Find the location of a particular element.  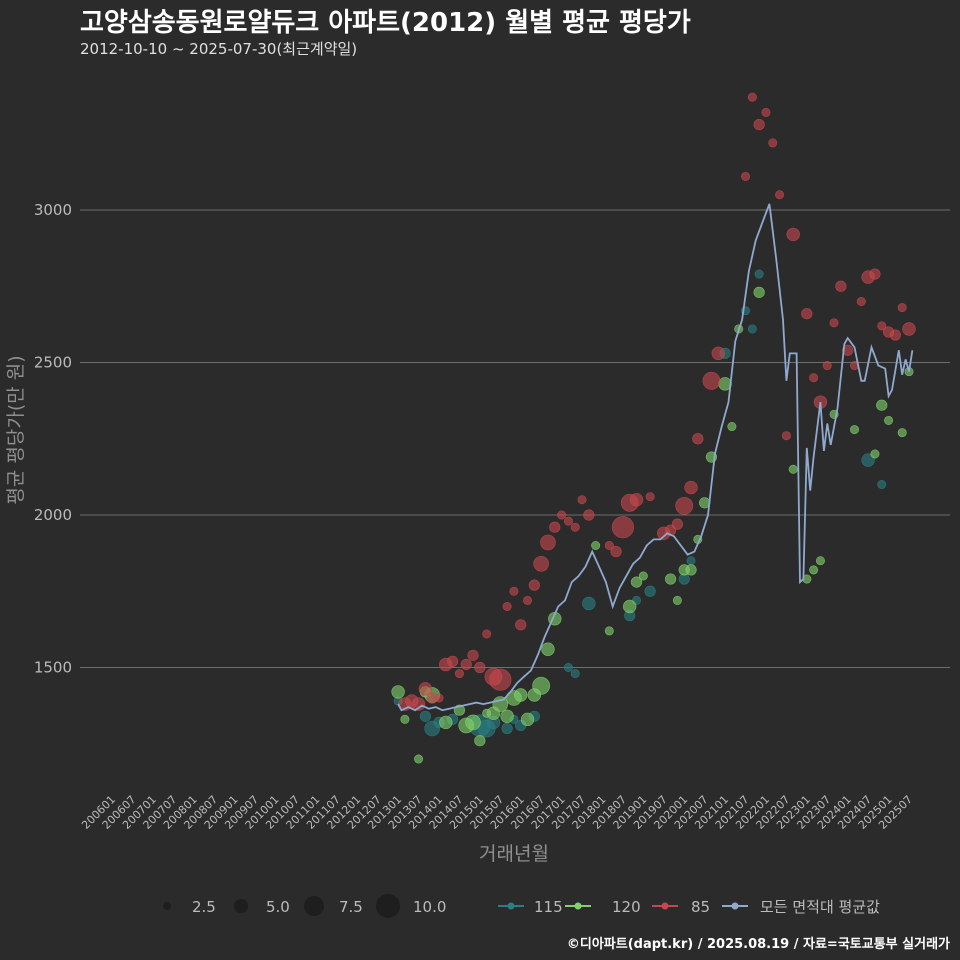

series-legend-label: 120 is located at coordinates (626, 907).